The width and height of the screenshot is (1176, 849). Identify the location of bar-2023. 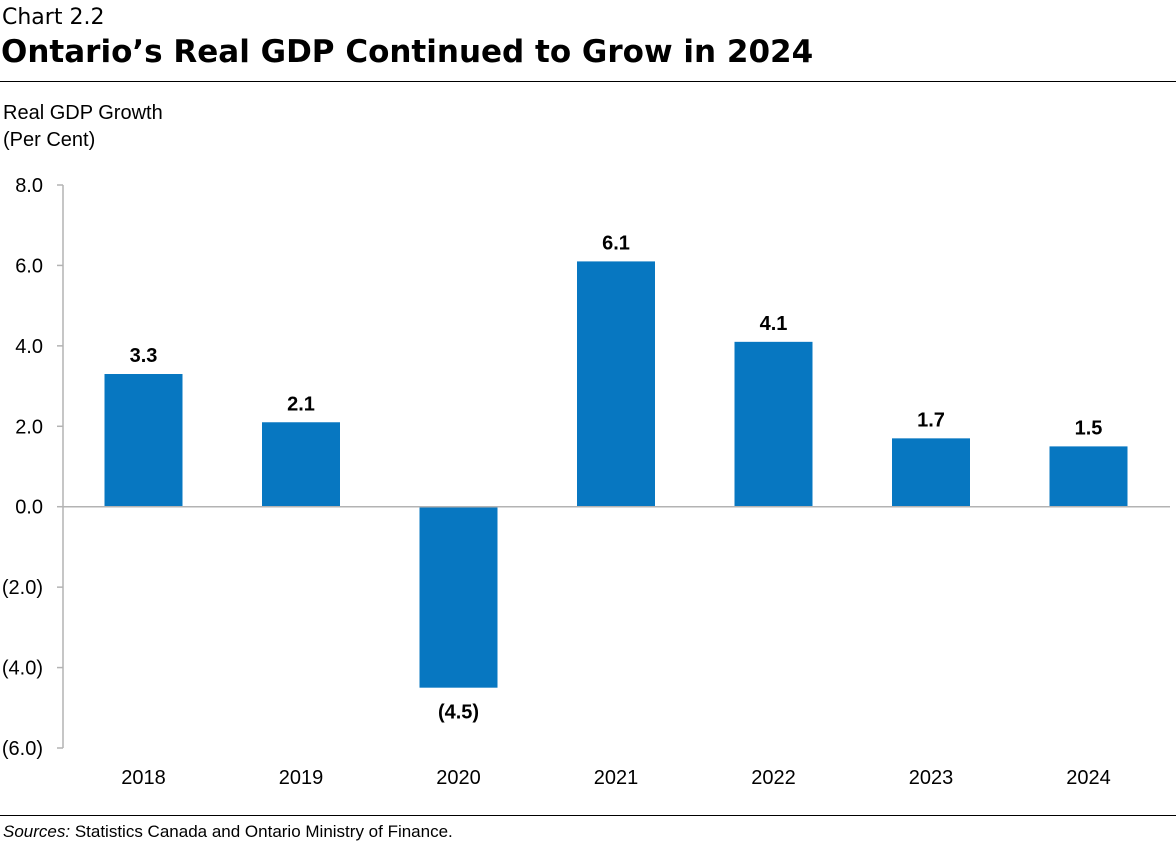
(931, 472).